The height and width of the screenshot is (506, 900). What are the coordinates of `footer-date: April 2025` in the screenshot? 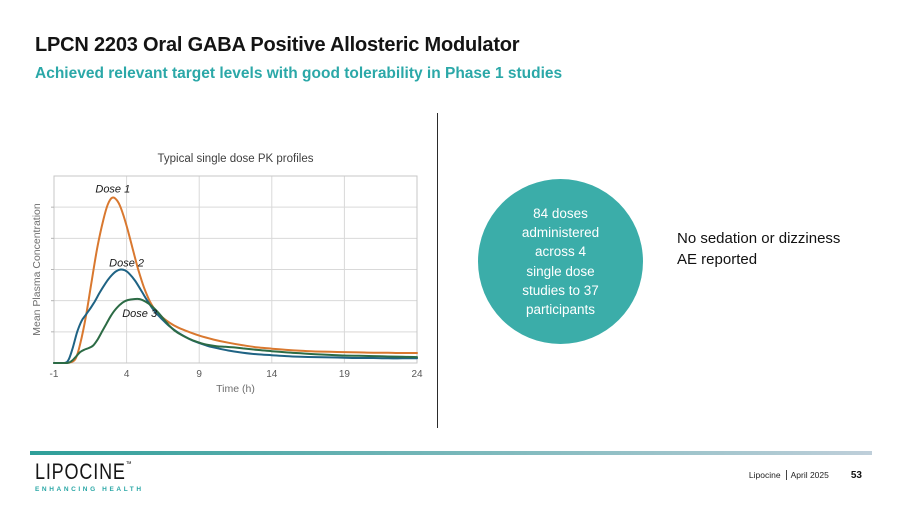 It's located at (807, 475).